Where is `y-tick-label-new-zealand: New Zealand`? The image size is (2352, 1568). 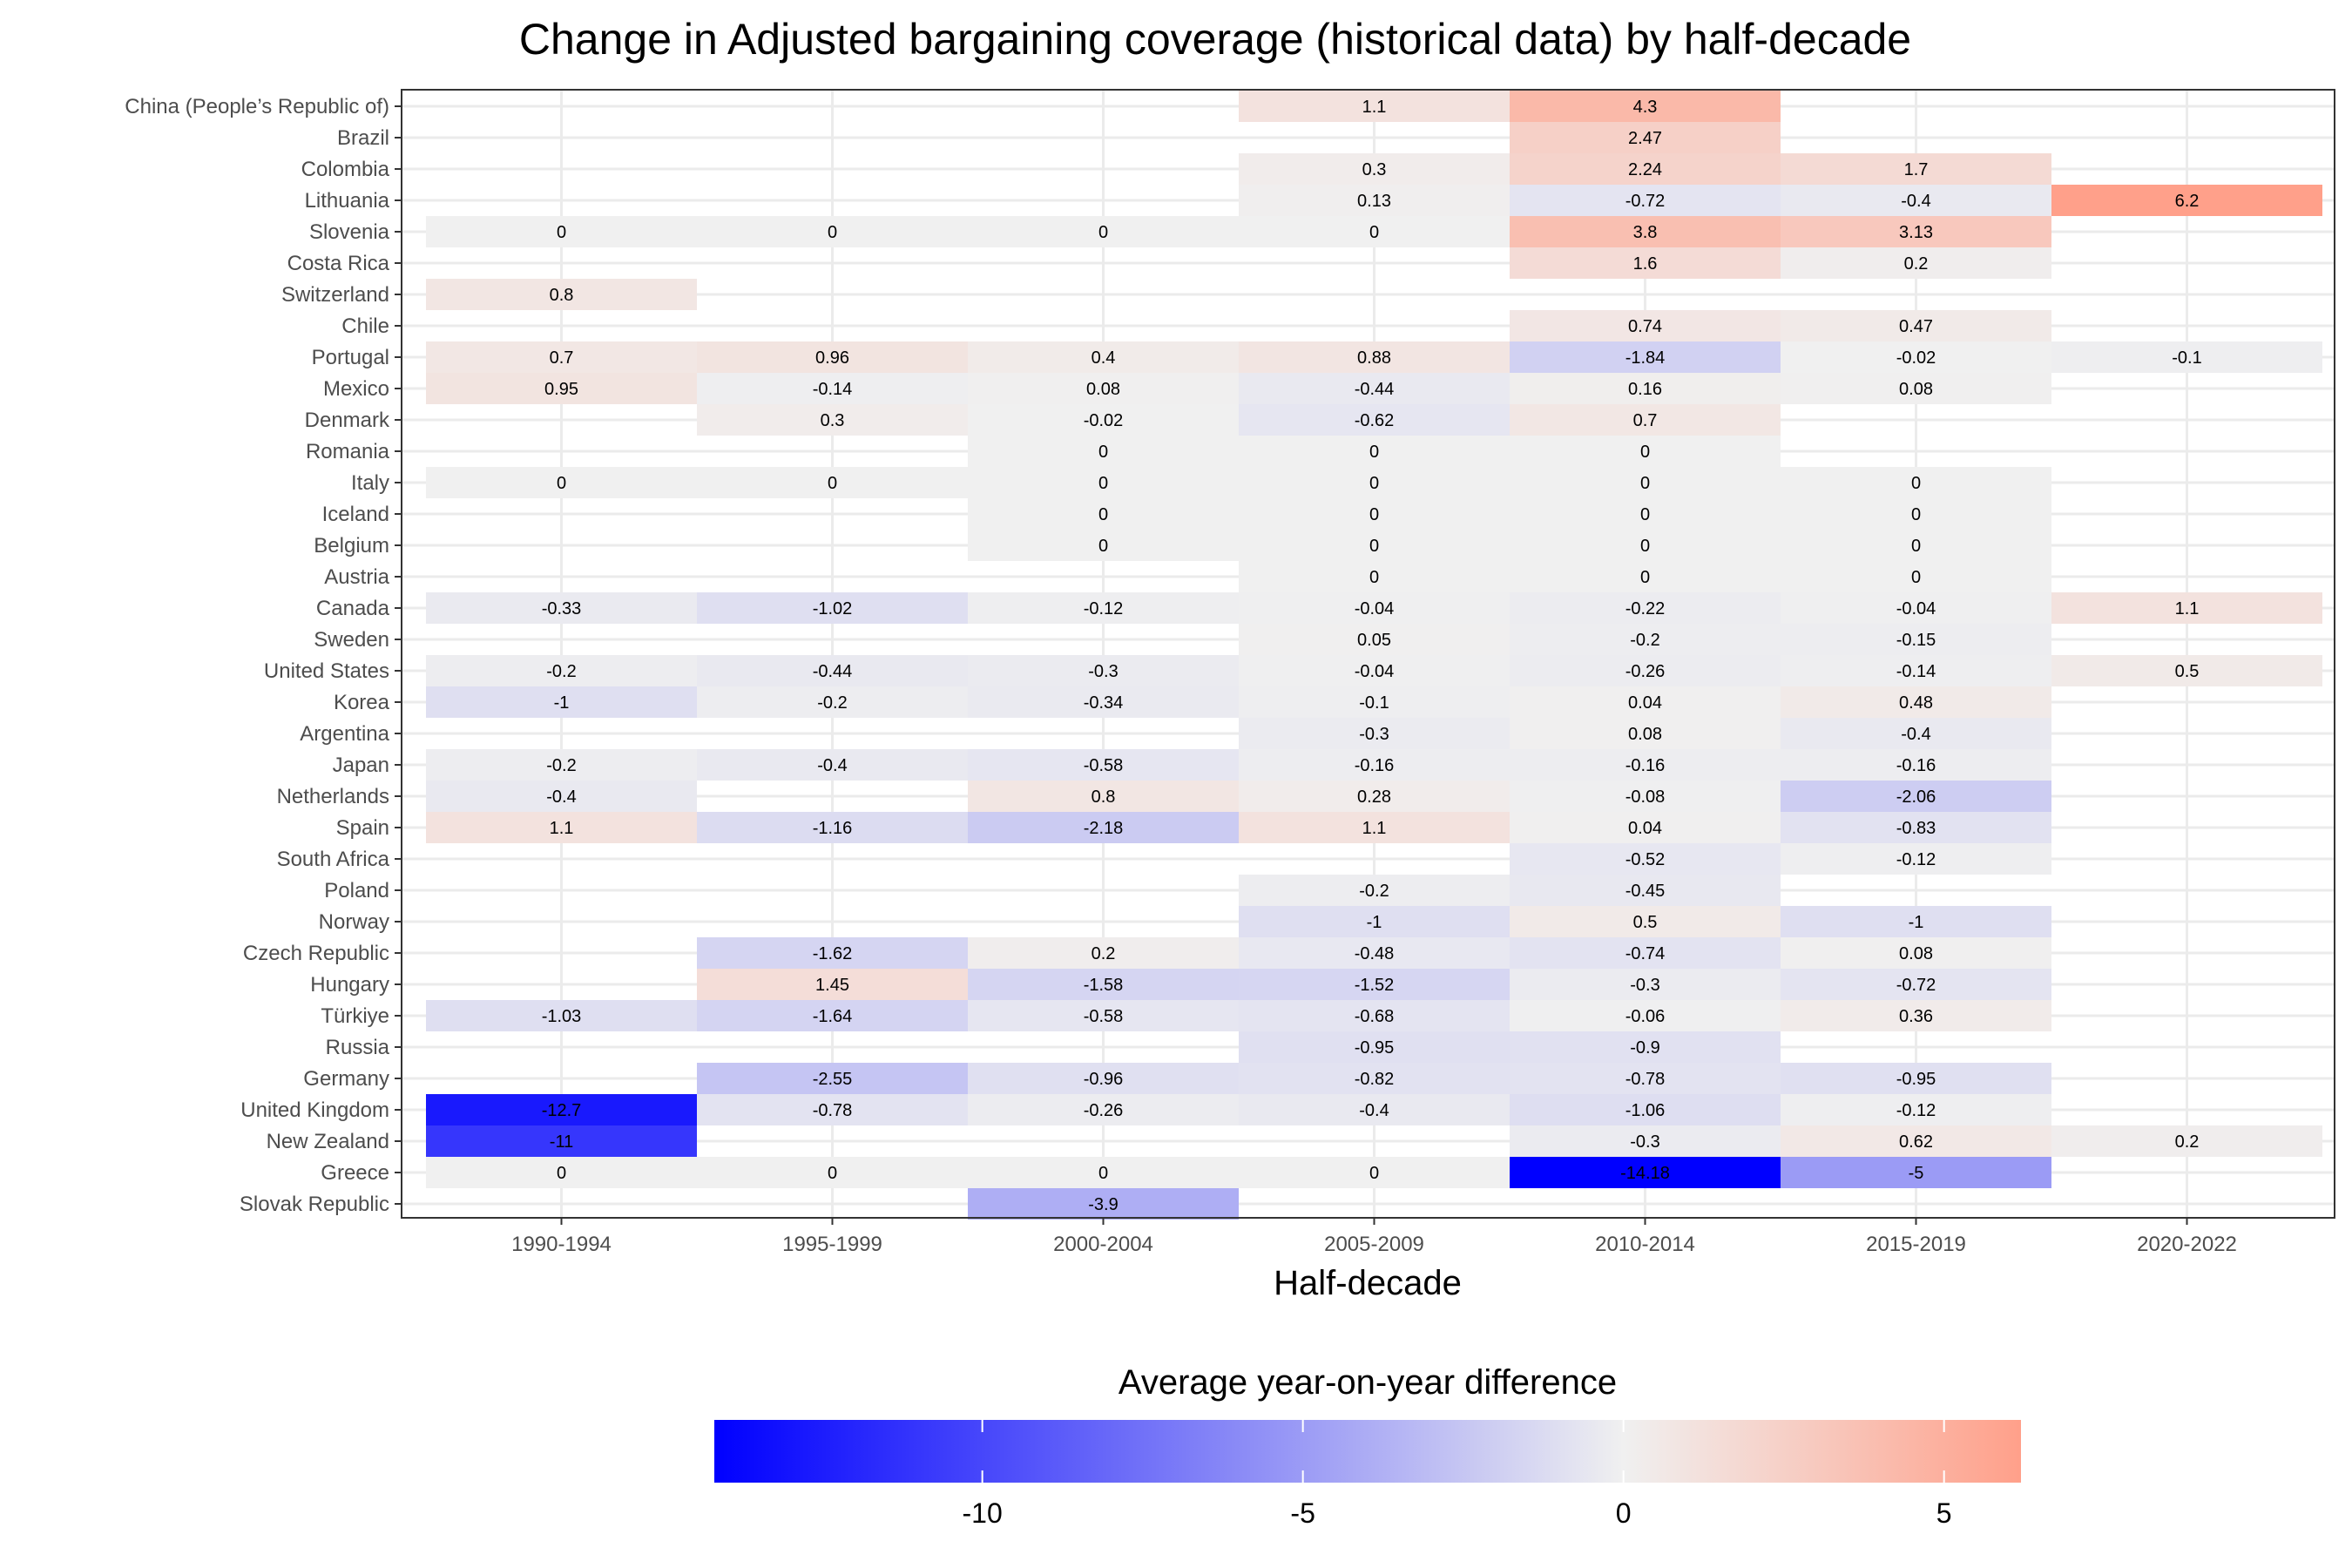
y-tick-label-new-zealand: New Zealand is located at coordinates (328, 1142).